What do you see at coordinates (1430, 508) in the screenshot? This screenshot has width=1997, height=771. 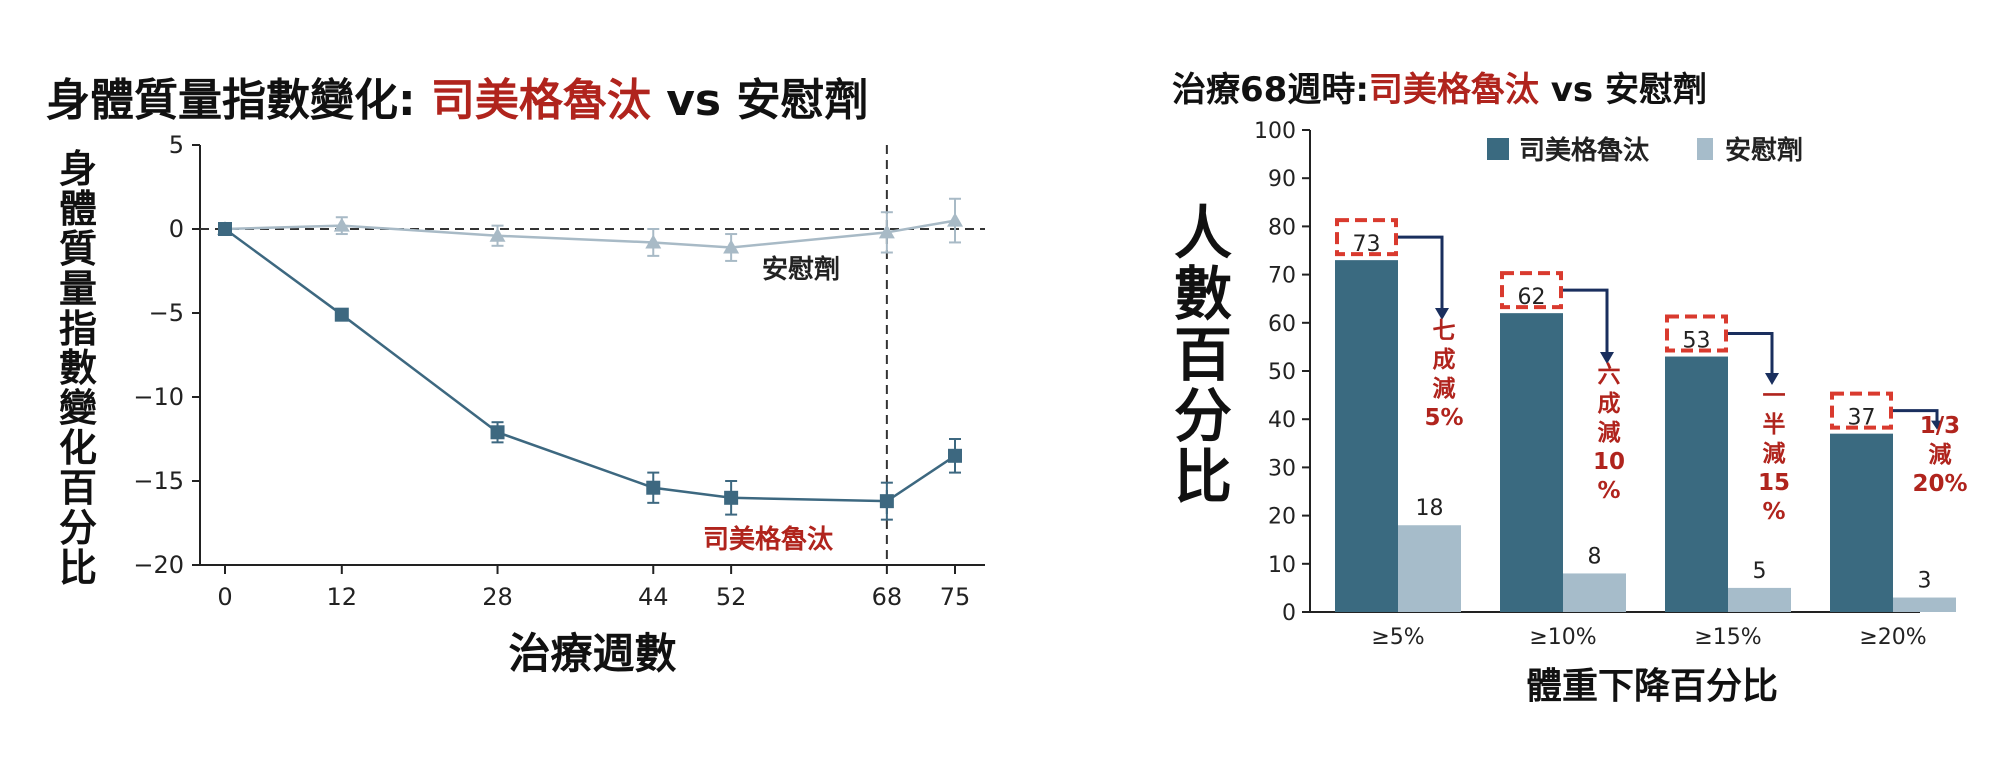 I see `chart2-value-label: 18` at bounding box center [1430, 508].